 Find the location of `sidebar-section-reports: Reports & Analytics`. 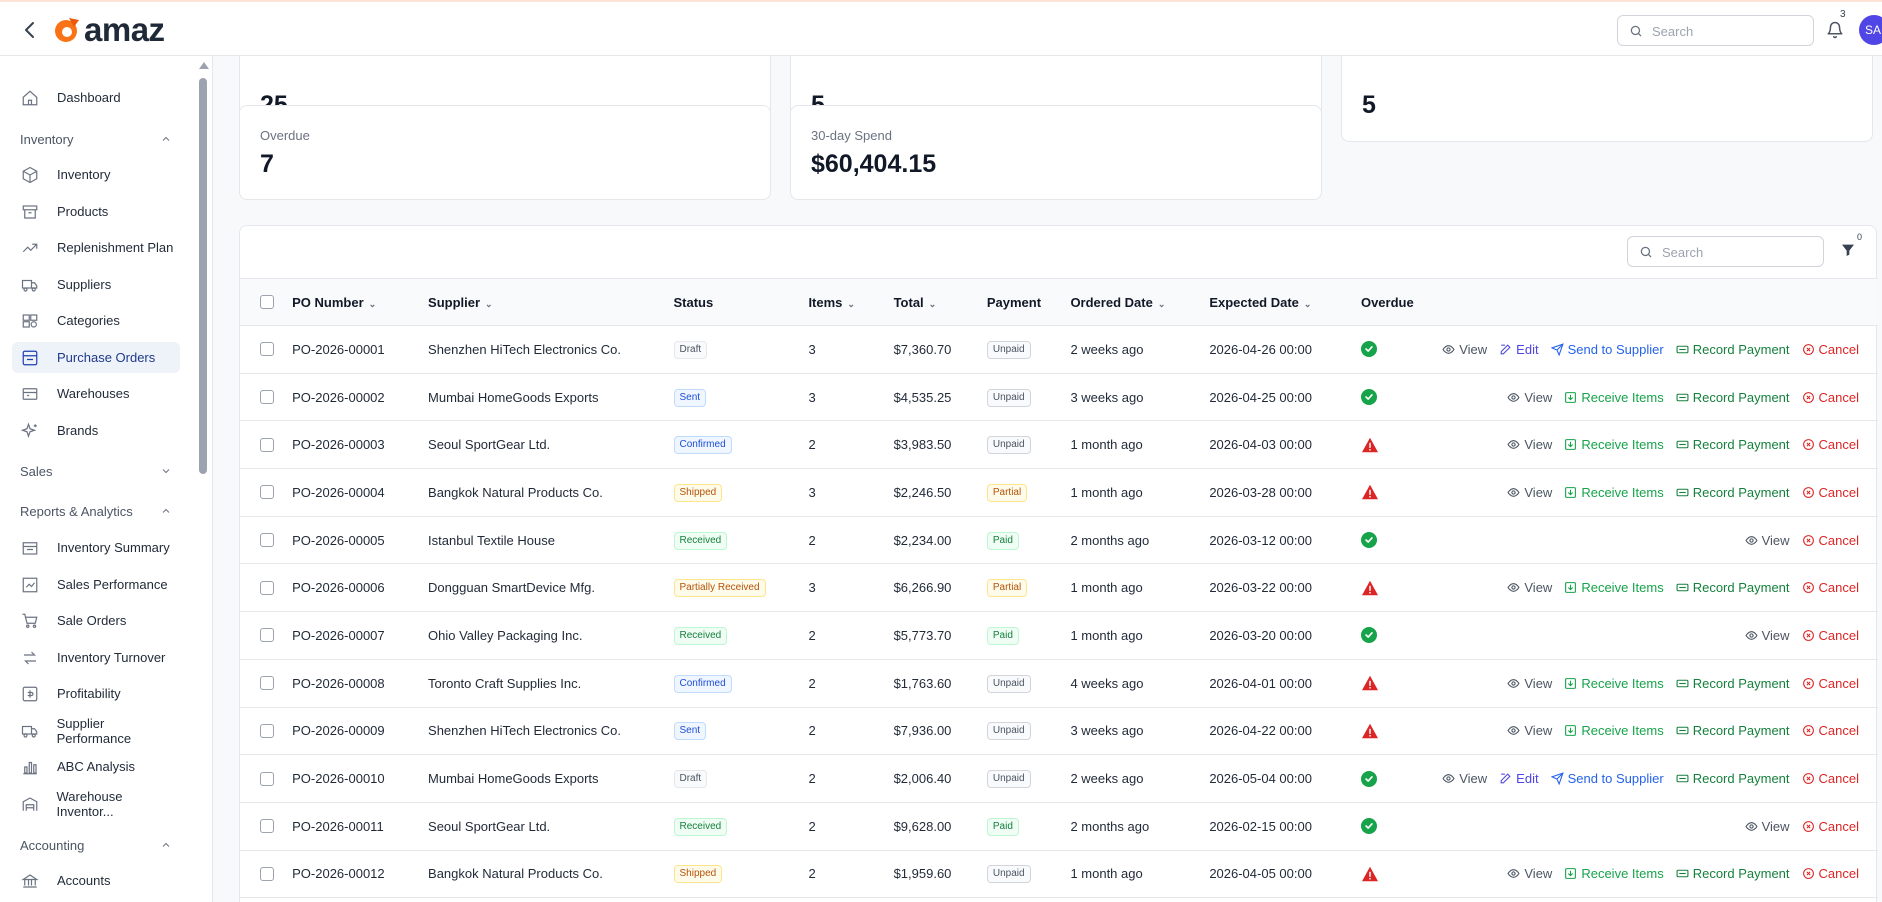

sidebar-section-reports: Reports & Analytics is located at coordinates (96, 511).